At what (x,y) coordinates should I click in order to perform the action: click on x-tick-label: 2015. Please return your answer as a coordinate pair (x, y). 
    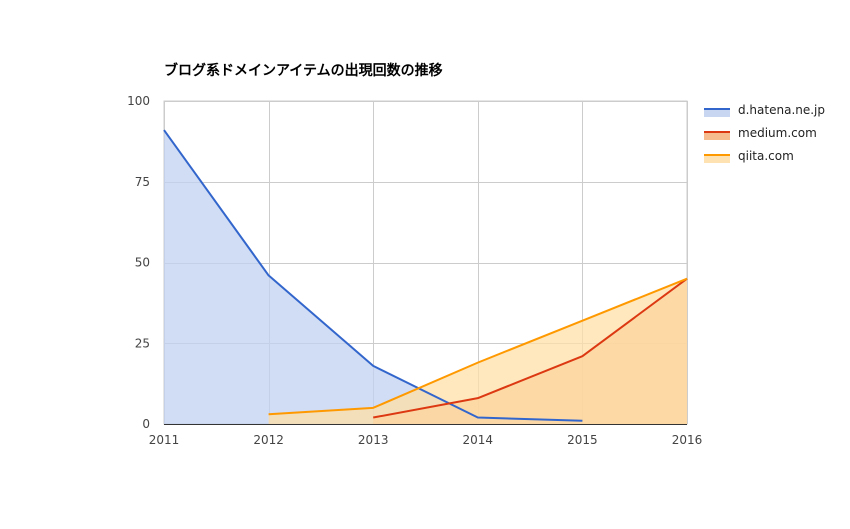
    Looking at the image, I should click on (582, 440).